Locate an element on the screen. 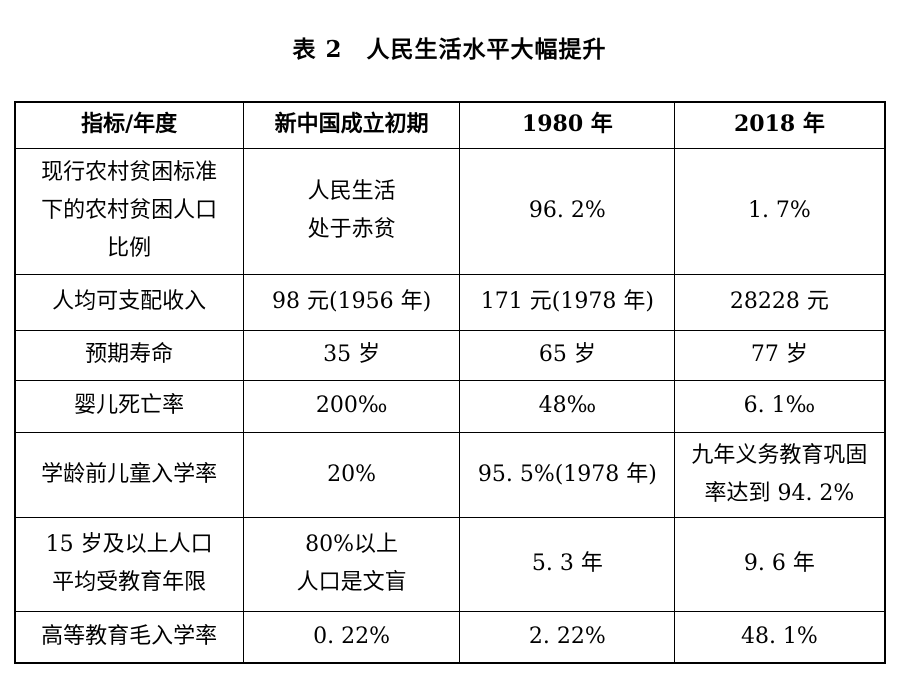  value-cell: 0. 22% is located at coordinates (351, 637).